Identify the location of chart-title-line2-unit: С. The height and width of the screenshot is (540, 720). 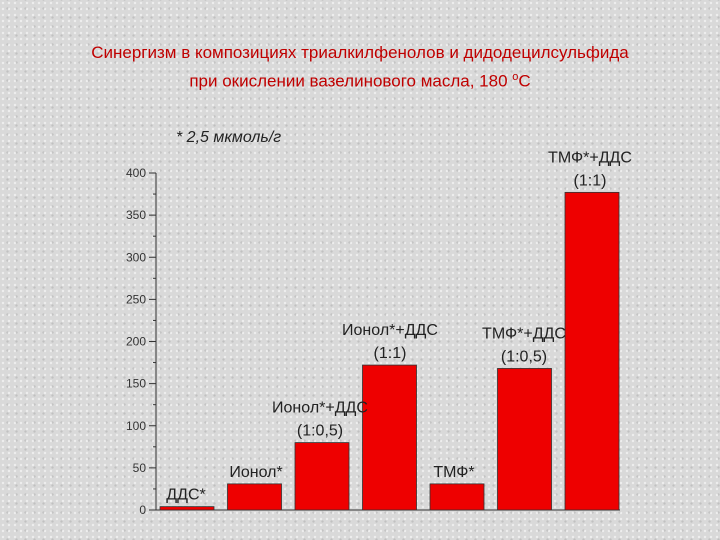
(524, 81).